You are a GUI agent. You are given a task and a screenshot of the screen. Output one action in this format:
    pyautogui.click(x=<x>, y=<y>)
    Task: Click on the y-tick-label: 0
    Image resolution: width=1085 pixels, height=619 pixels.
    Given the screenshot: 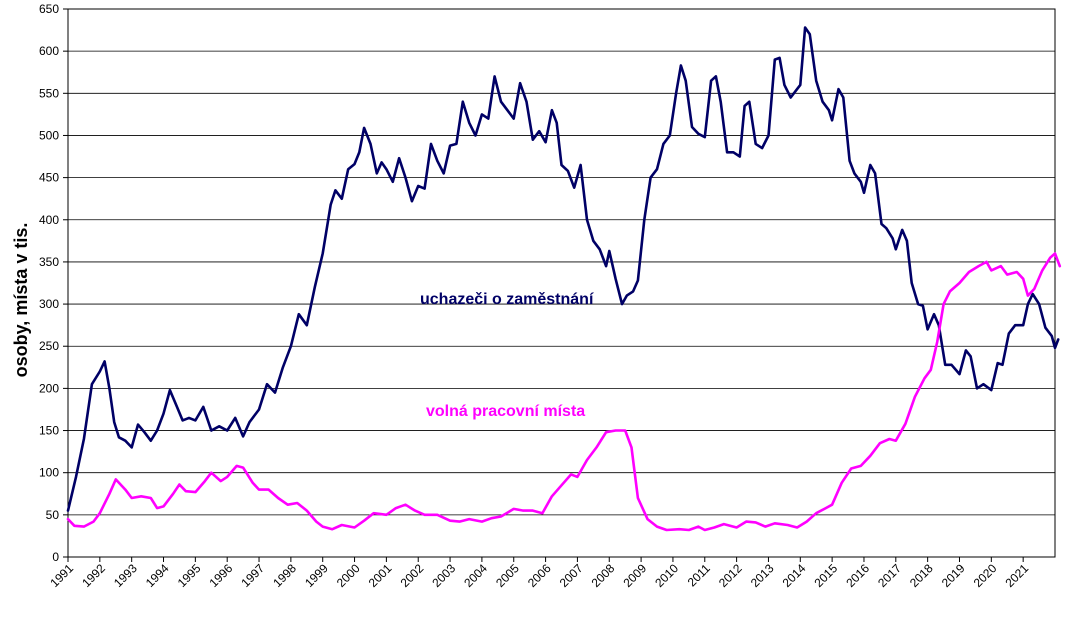 What is the action you would take?
    pyautogui.click(x=55, y=557)
    